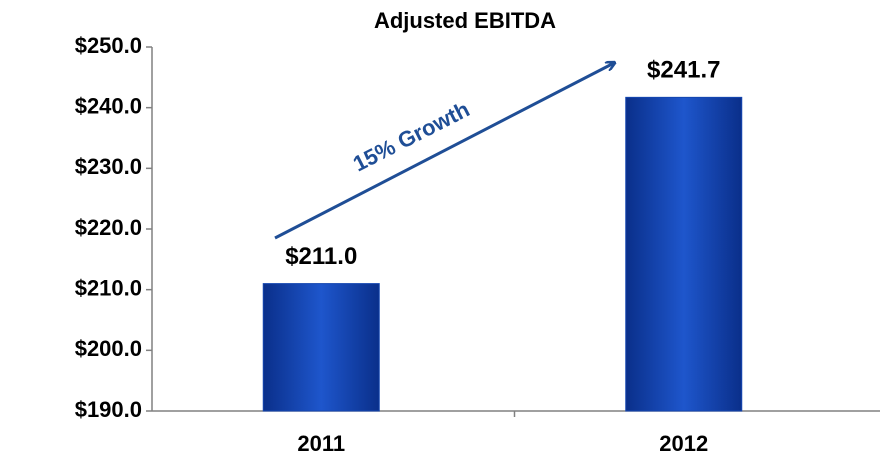 The width and height of the screenshot is (887, 463). What do you see at coordinates (465, 20) in the screenshot?
I see `chart-title: Adjusted EBITDA` at bounding box center [465, 20].